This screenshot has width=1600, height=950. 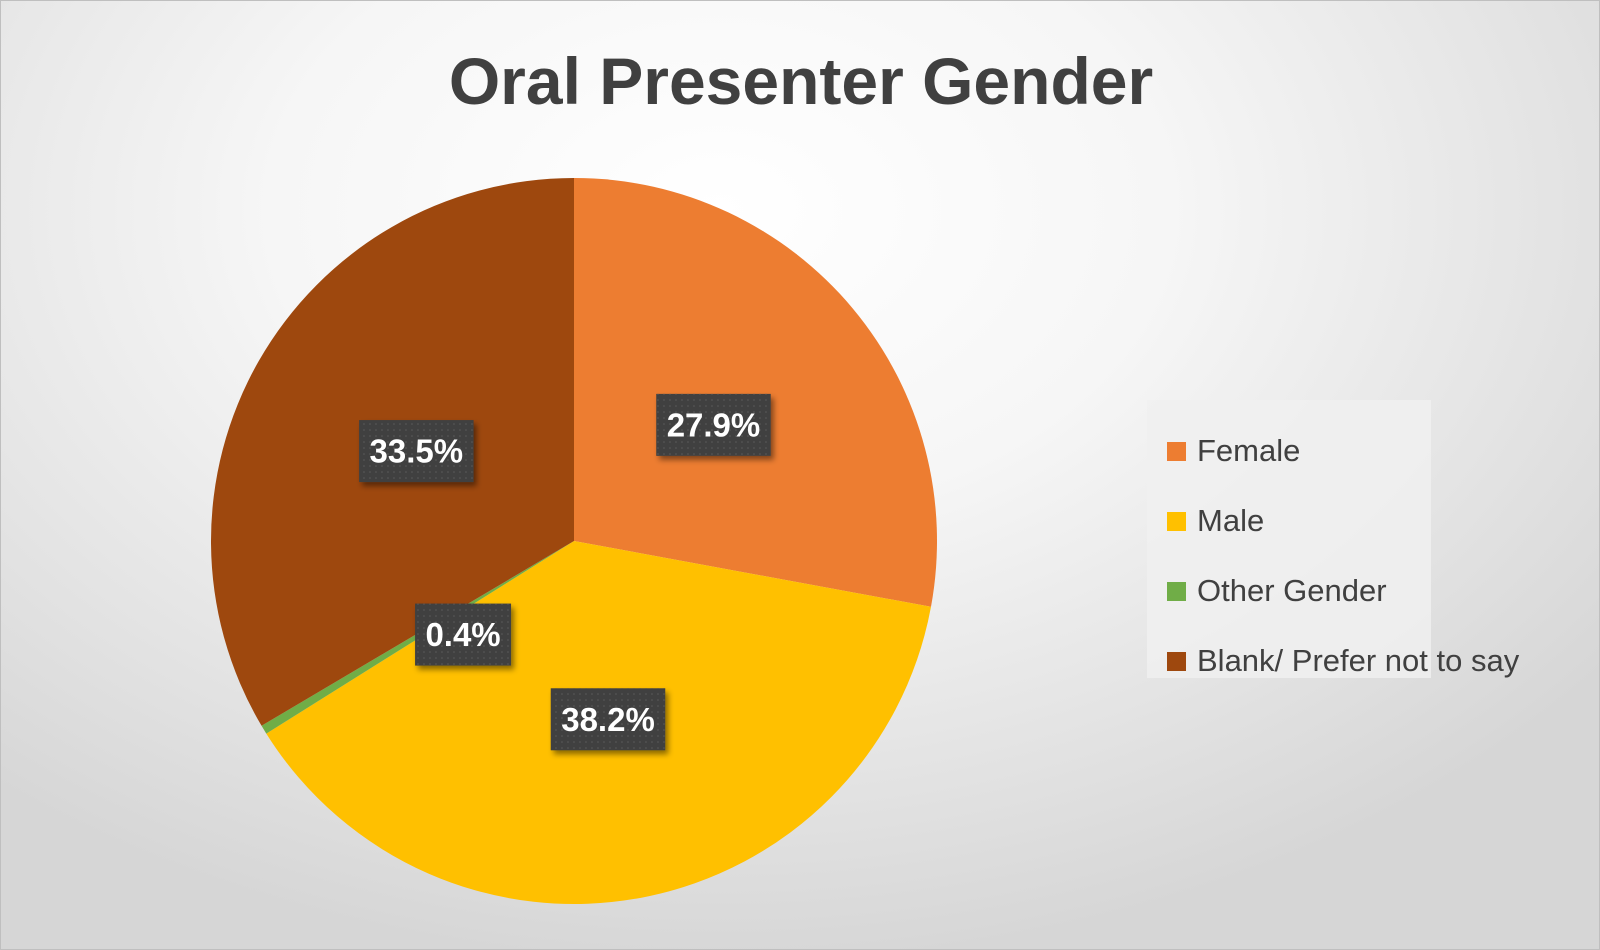 I want to click on data-label-male: 38.2%, so click(x=608, y=719).